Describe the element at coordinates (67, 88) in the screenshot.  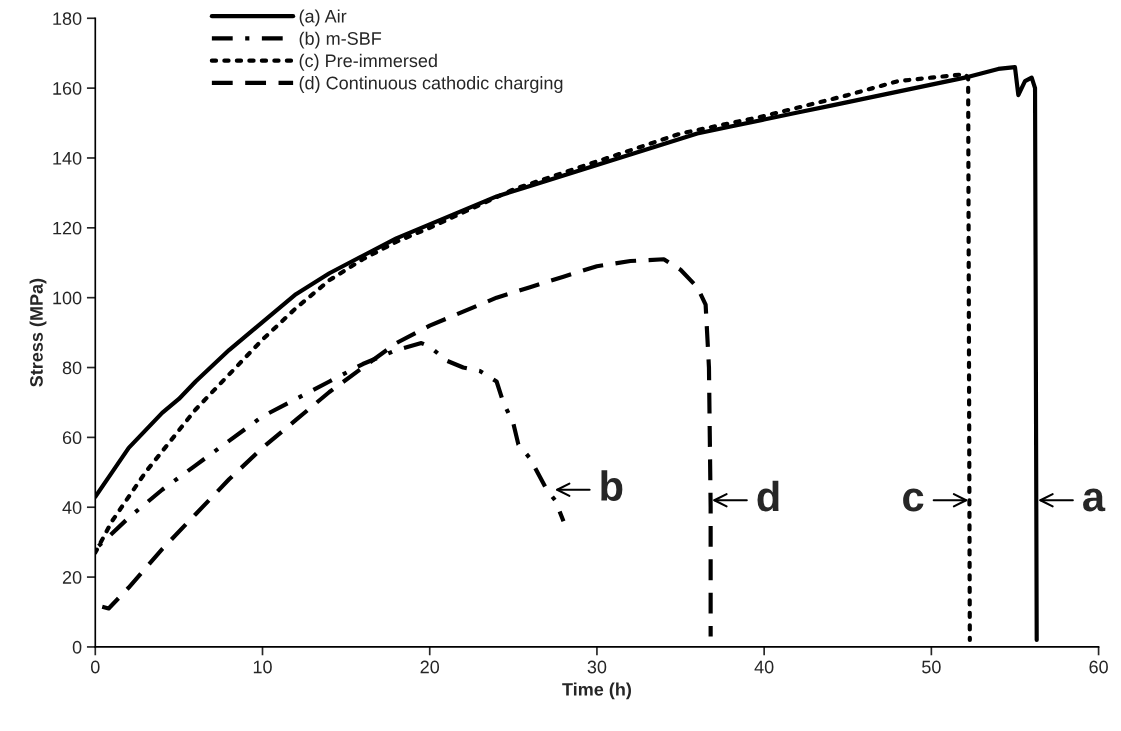
I see `y-tick-label: 160` at that location.